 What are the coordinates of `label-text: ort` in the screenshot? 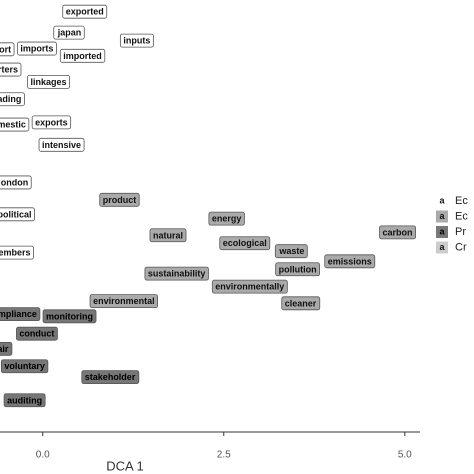 It's located at (5, 49).